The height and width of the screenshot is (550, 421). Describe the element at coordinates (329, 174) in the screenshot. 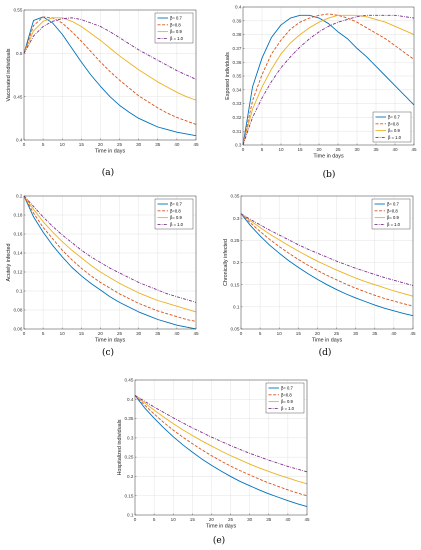

I see `panel-caption: (b)` at that location.